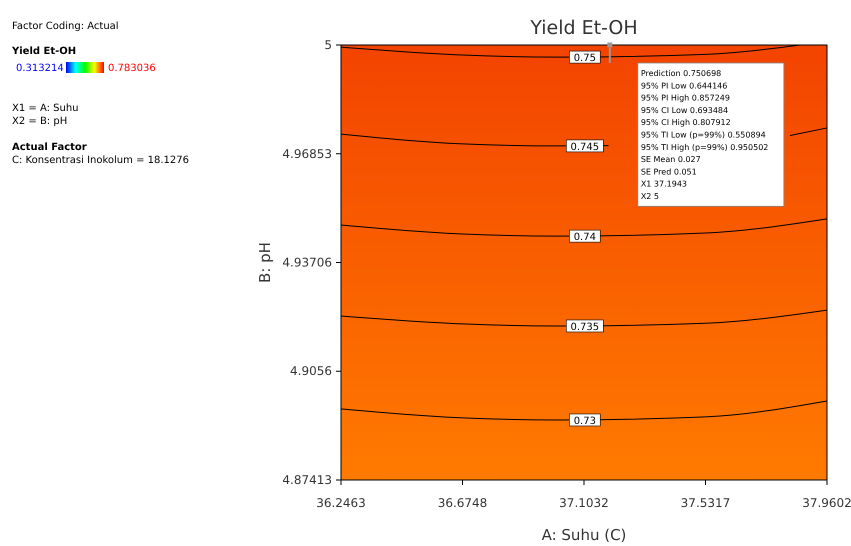  Describe the element at coordinates (685, 123) in the screenshot. I see `annotation: 95% CI High 0.807912` at that location.